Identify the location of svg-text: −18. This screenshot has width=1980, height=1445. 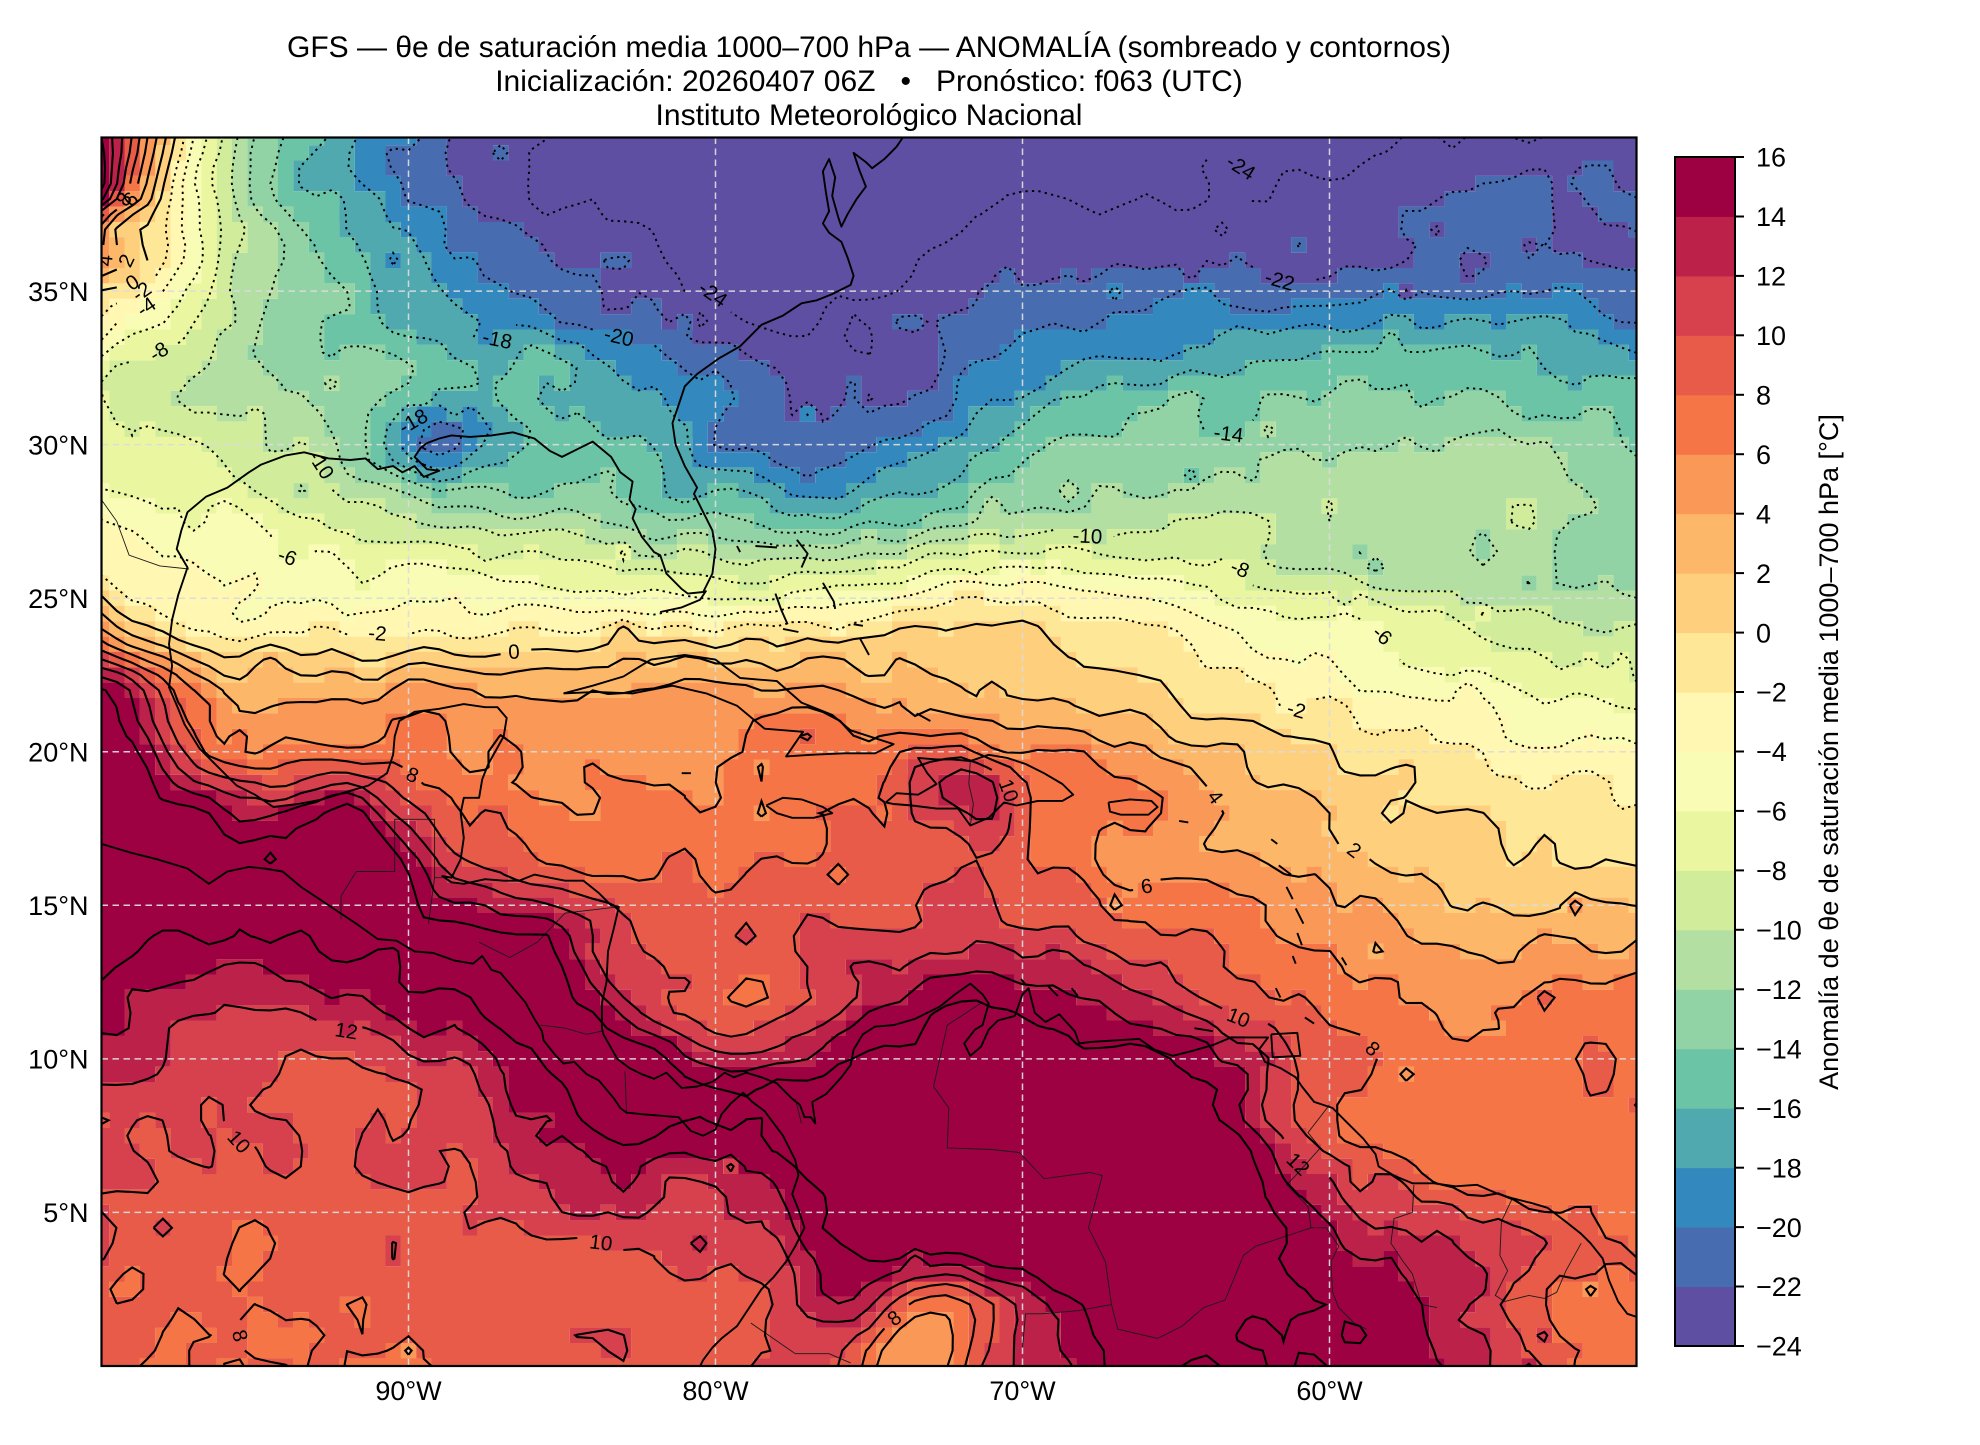
(1779, 1168).